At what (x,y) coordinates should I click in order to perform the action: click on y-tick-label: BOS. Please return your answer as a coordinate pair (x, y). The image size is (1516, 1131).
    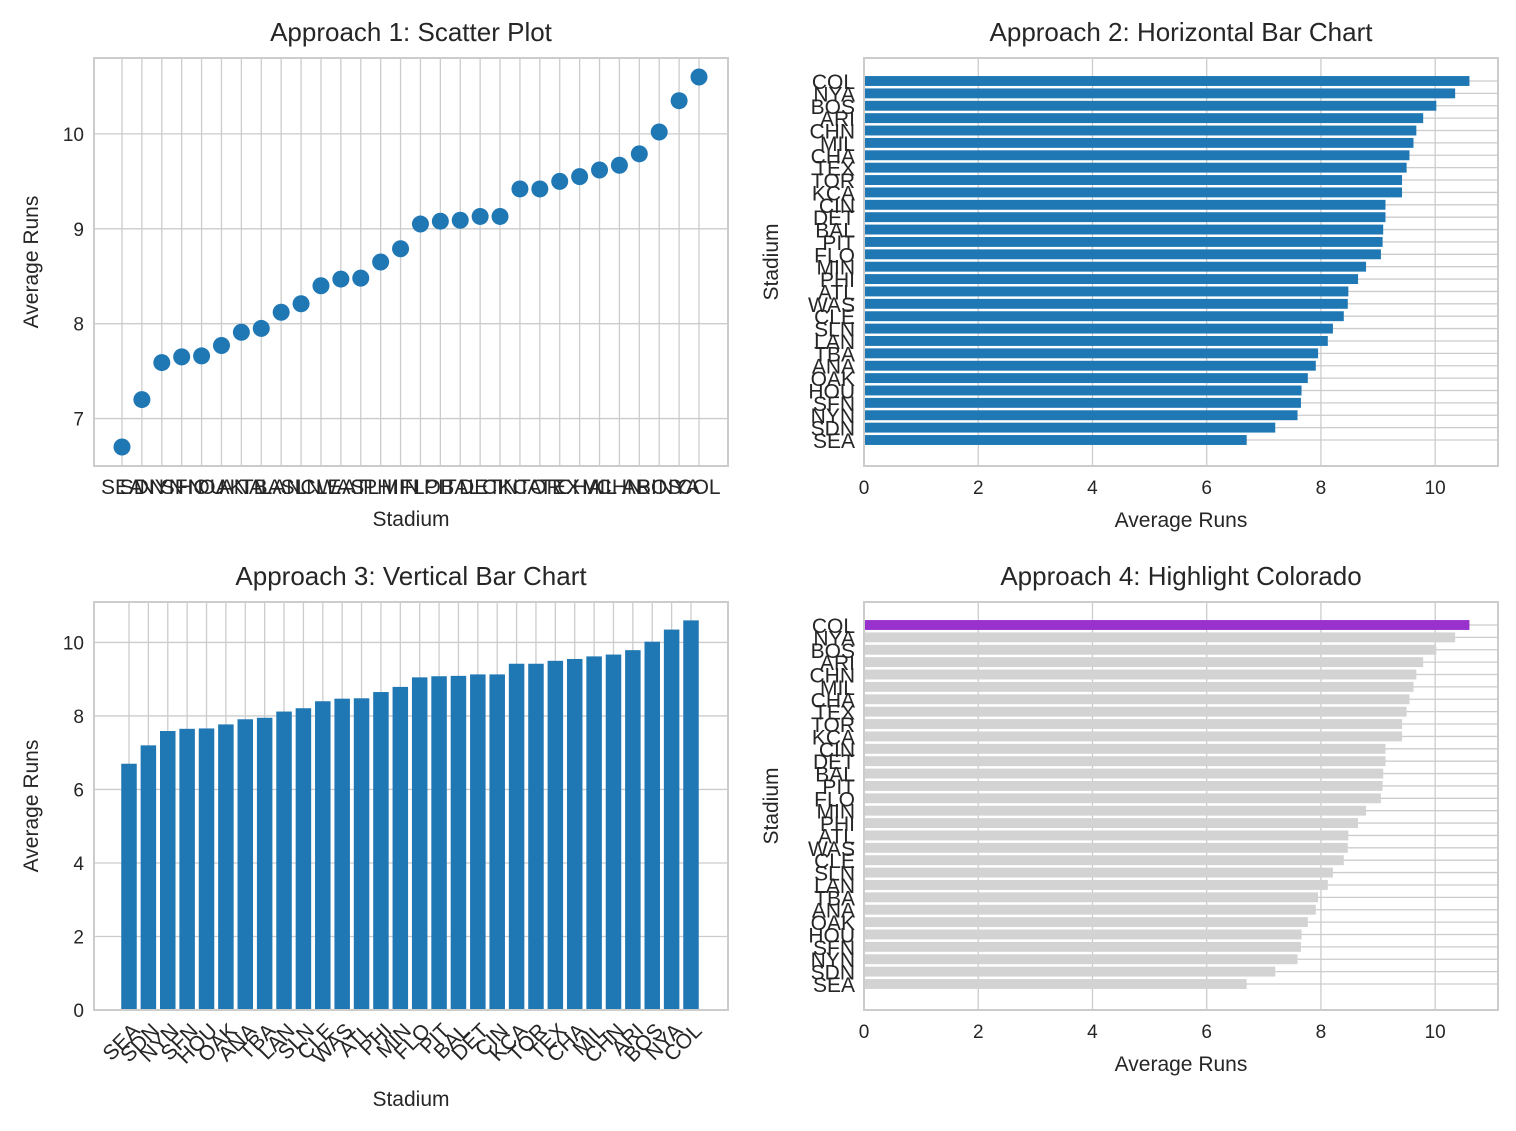
    Looking at the image, I should click on (833, 651).